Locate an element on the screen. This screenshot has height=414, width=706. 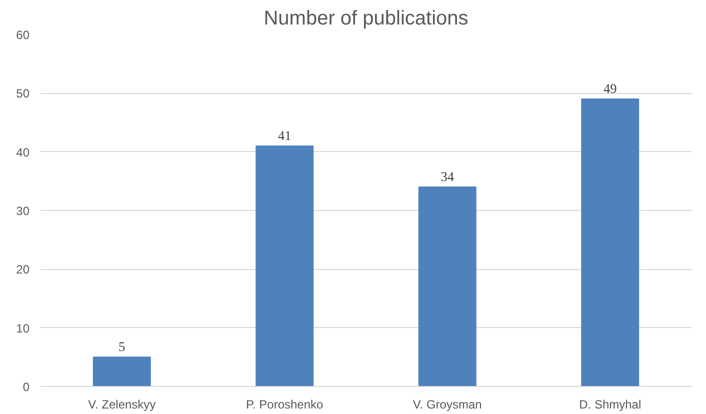
y-tick-label: 10 is located at coordinates (23, 328).